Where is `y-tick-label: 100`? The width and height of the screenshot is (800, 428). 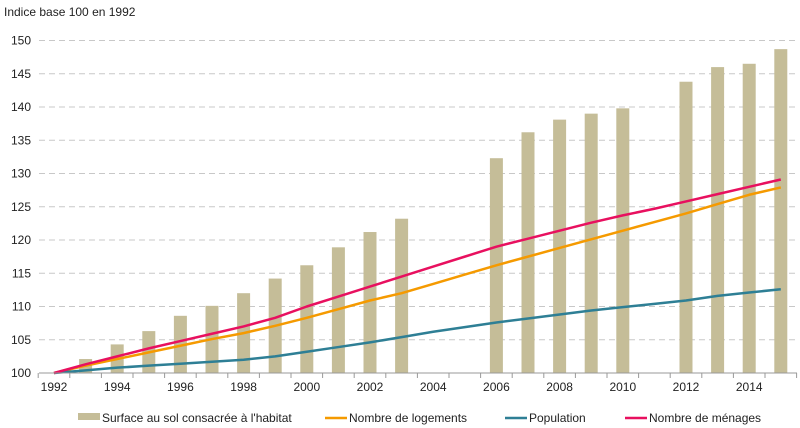
y-tick-label: 100 is located at coordinates (21, 373).